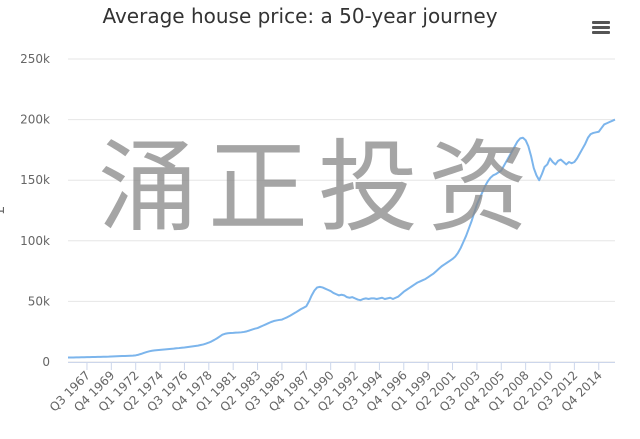 This screenshot has height=439, width=640. I want to click on menu-button, so click(601, 28).